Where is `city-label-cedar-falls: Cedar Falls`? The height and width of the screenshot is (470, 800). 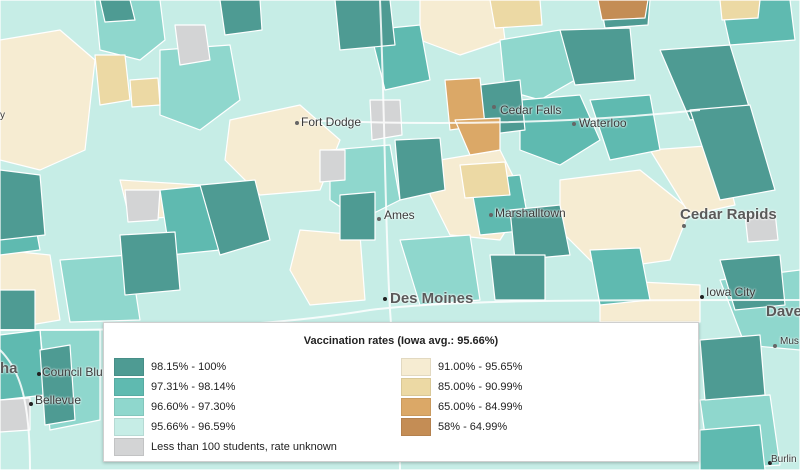 city-label-cedar-falls: Cedar Falls is located at coordinates (531, 110).